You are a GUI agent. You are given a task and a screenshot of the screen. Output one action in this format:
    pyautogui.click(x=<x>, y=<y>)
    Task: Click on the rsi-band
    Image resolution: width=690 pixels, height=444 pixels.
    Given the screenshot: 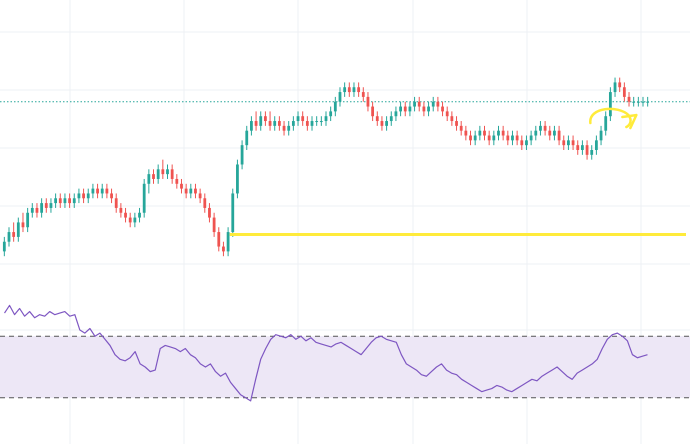 What is the action you would take?
    pyautogui.click(x=345, y=367)
    